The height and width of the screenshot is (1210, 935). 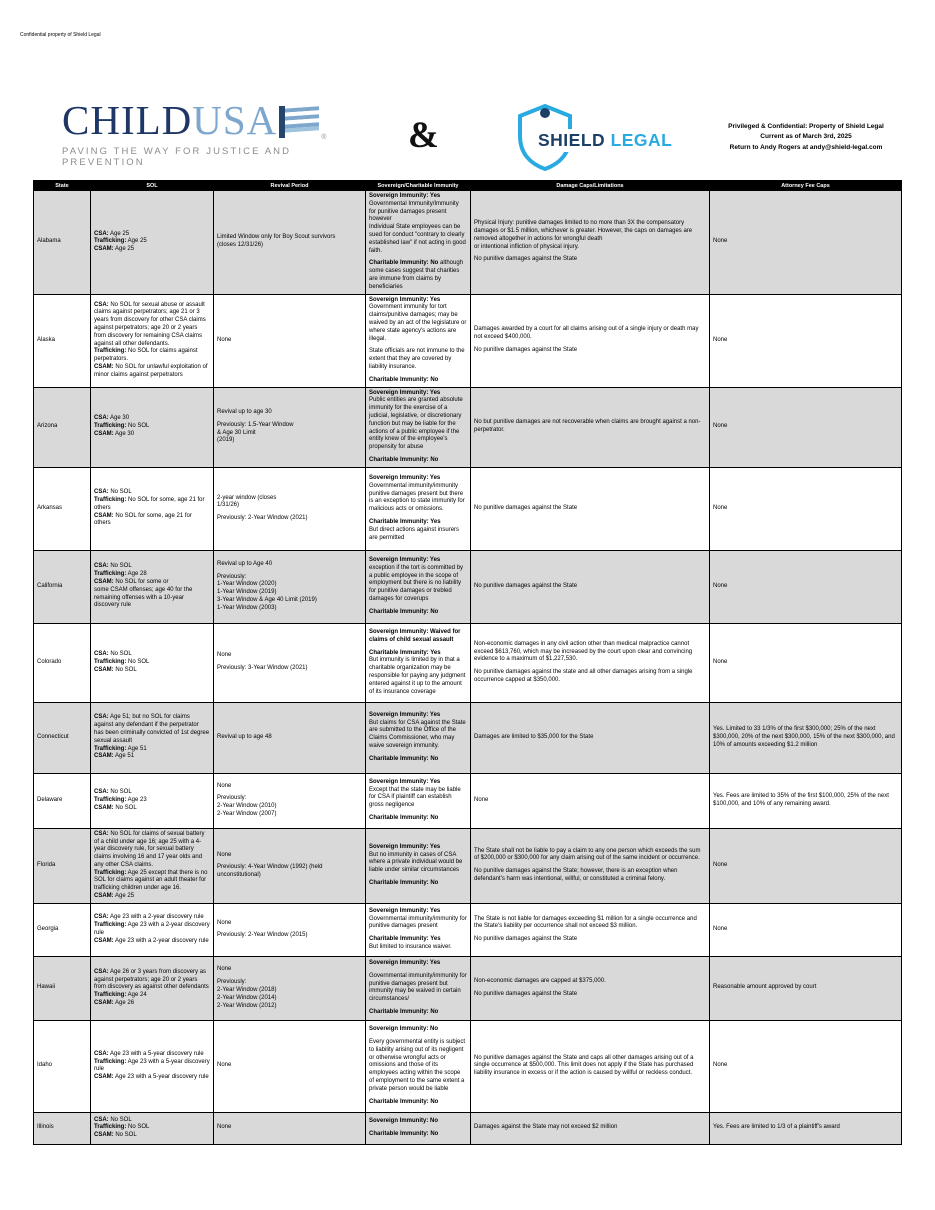 I want to click on cell-line: 2-Year Window (2010), so click(x=247, y=806).